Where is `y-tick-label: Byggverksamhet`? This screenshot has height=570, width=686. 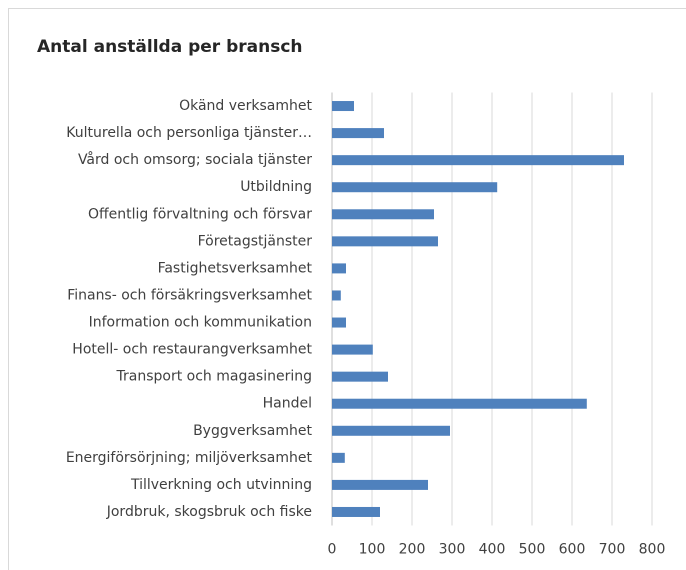 y-tick-label: Byggverksamhet is located at coordinates (252, 431).